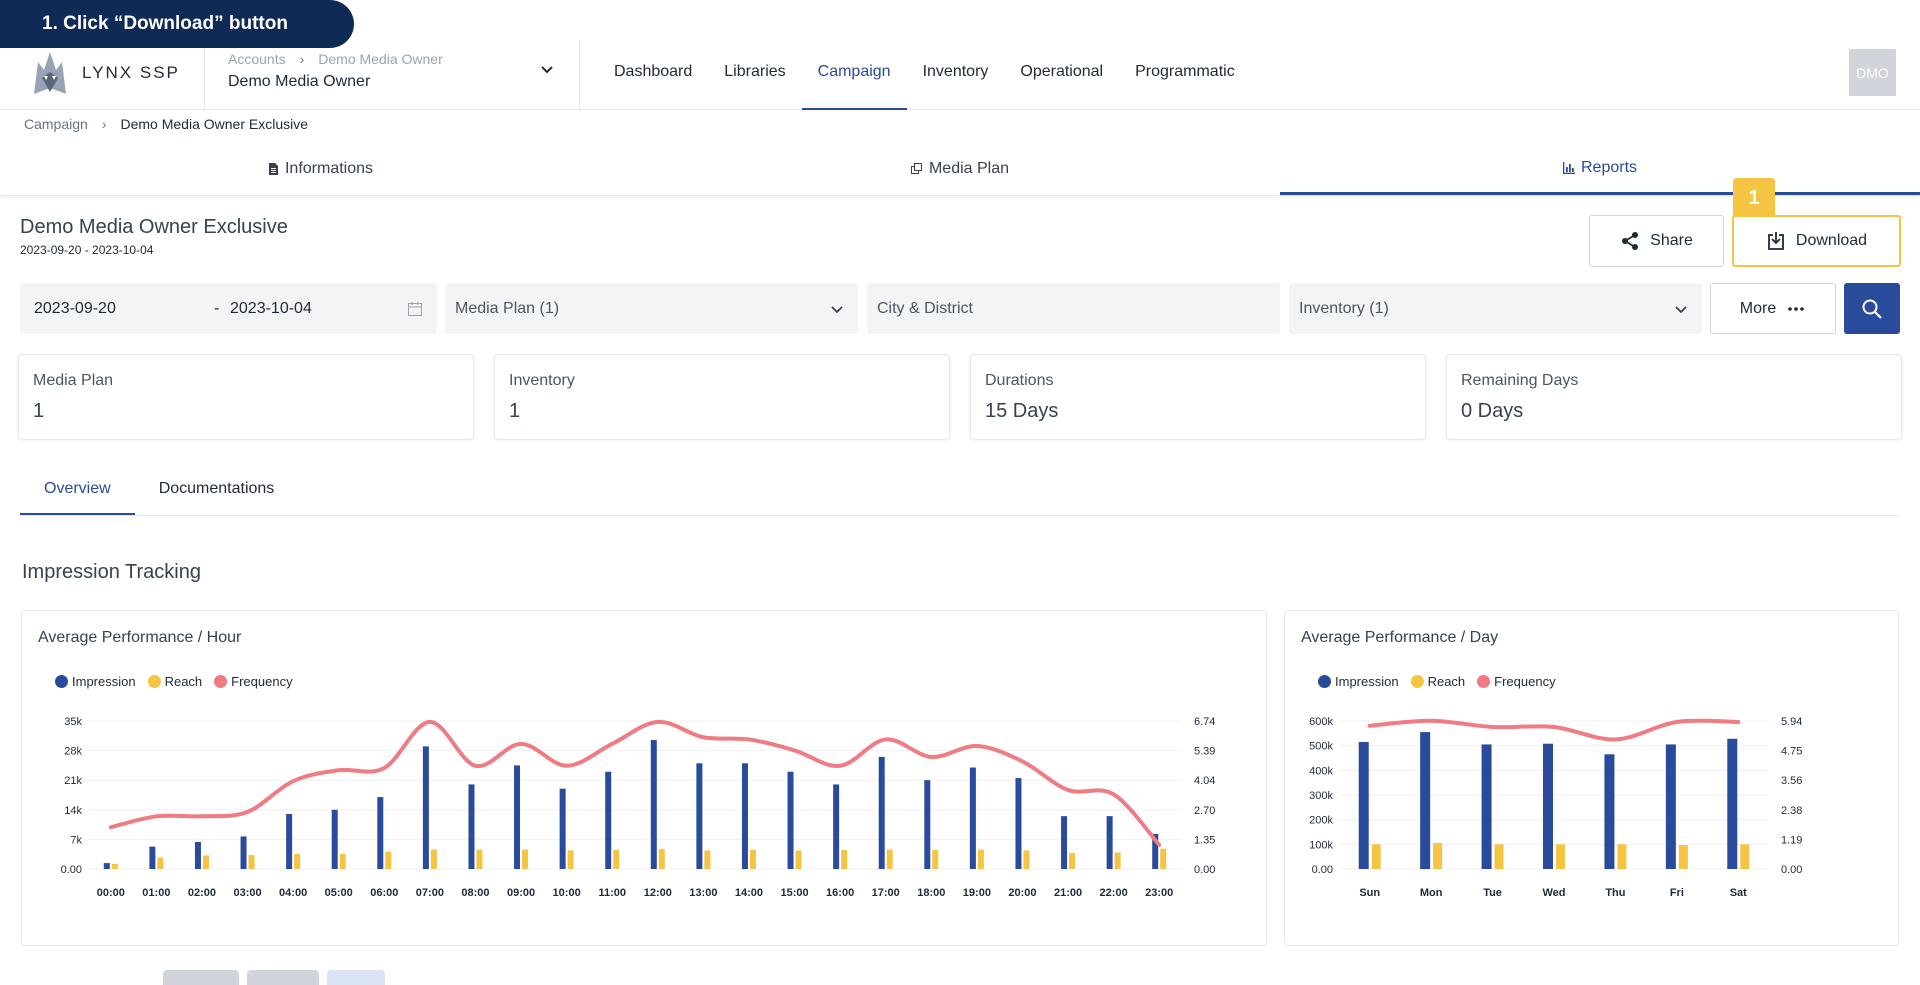 The height and width of the screenshot is (985, 1920). I want to click on account-crumb-owner: Demo Media Owner, so click(380, 59).